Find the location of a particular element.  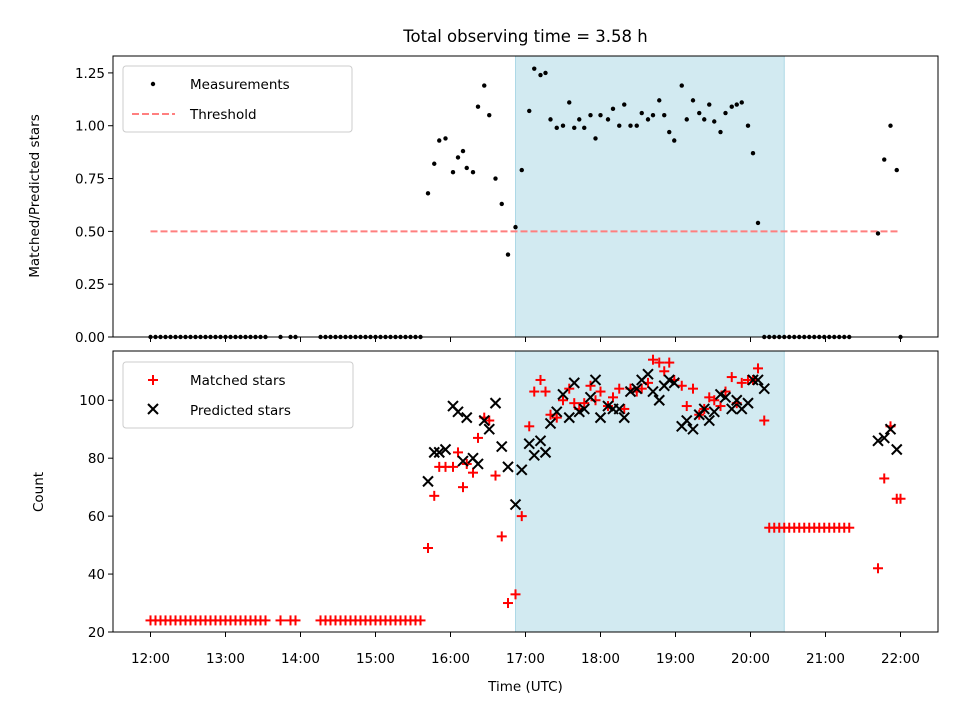

bottom-y-tick-label: 20 is located at coordinates (96, 633).